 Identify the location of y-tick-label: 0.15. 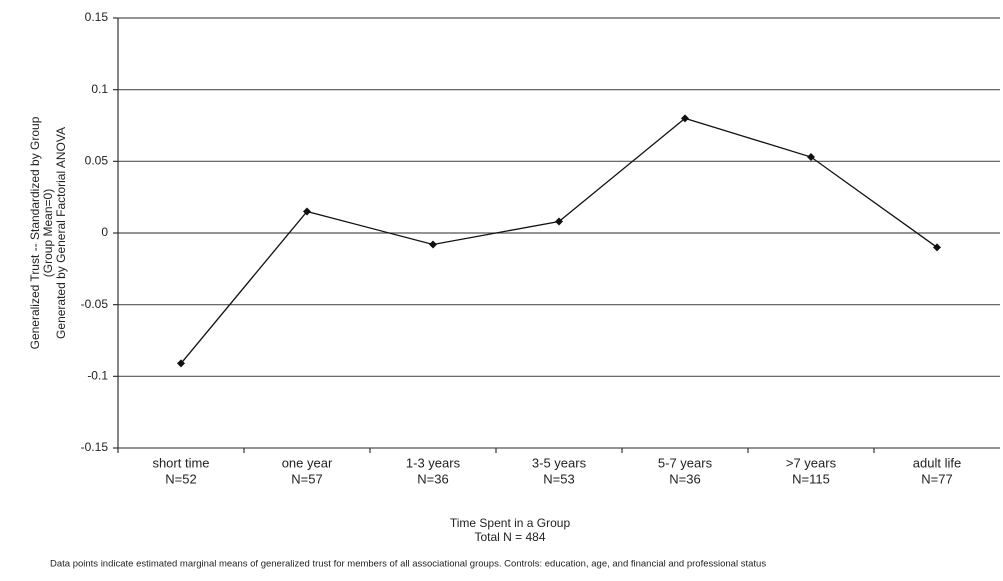
(97, 17).